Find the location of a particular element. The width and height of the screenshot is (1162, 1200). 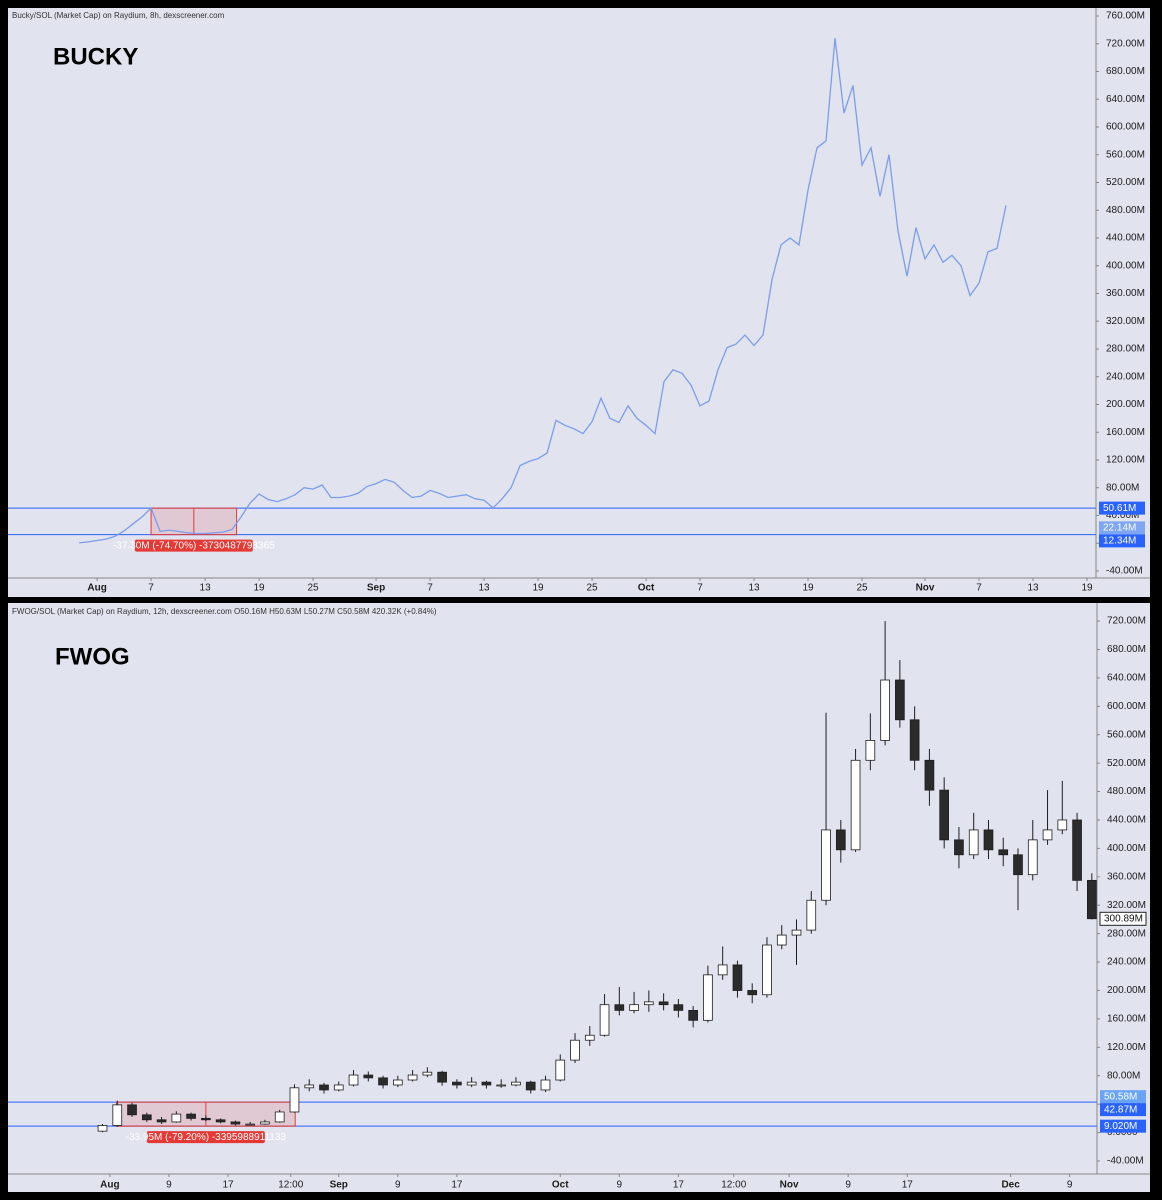

y-tick-label: 440.00M is located at coordinates (1125, 238).